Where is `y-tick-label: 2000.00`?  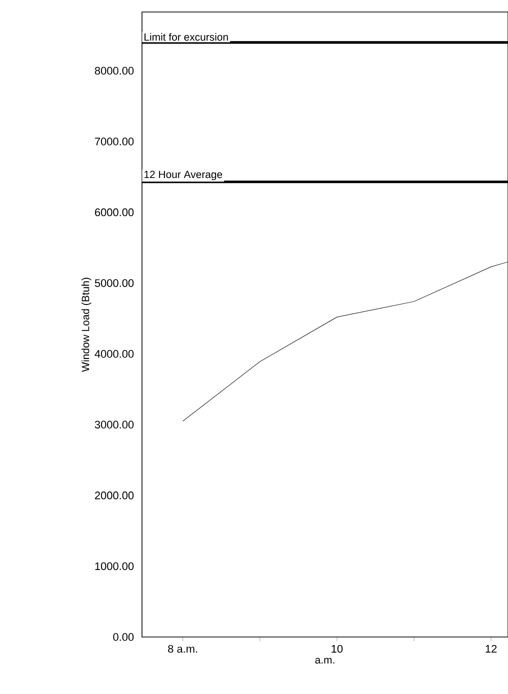 y-tick-label: 2000.00 is located at coordinates (114, 496).